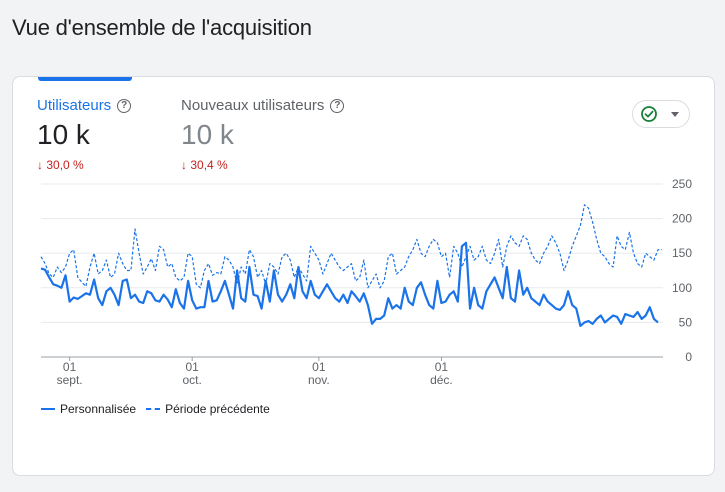  Describe the element at coordinates (319, 380) in the screenshot. I see `x-tick-label: nov.` at that location.